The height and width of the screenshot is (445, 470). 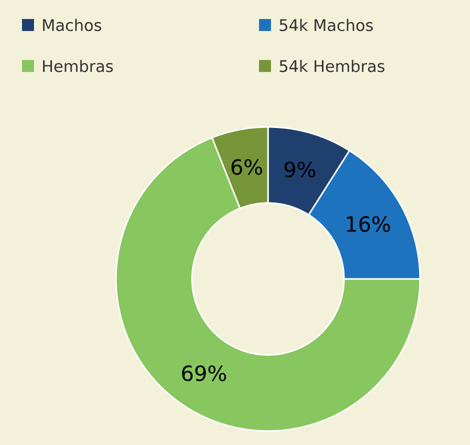 I want to click on legend-label: Hembras, so click(x=78, y=66).